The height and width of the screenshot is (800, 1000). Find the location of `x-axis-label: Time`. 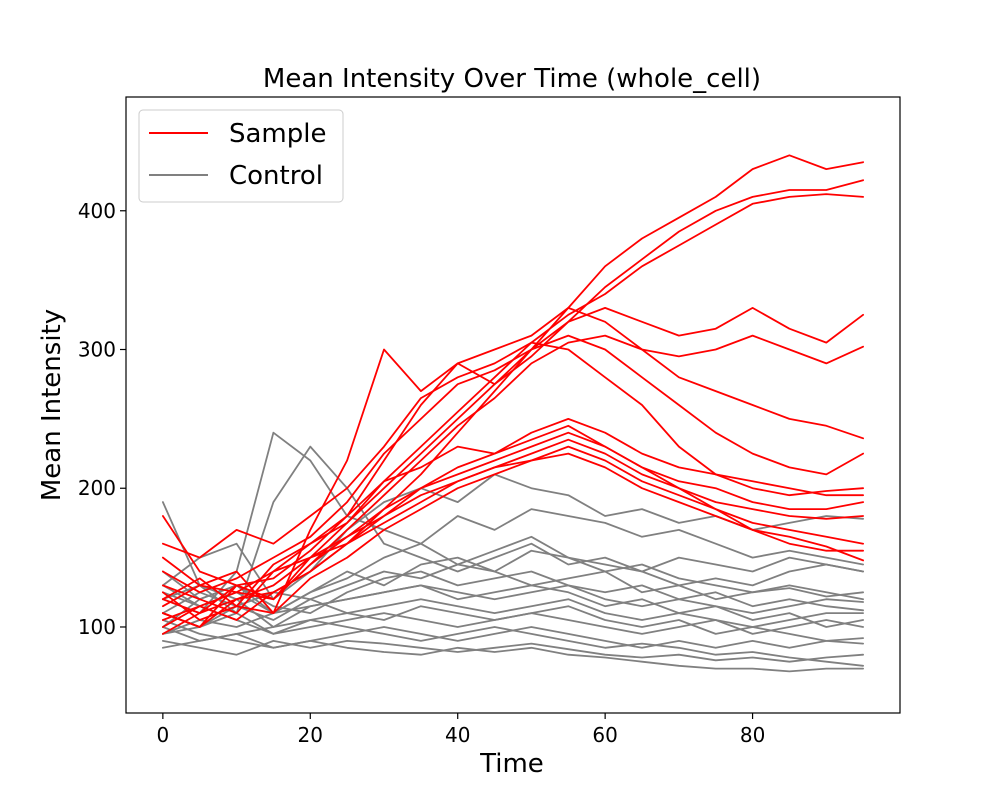

x-axis-label: Time is located at coordinates (511, 764).